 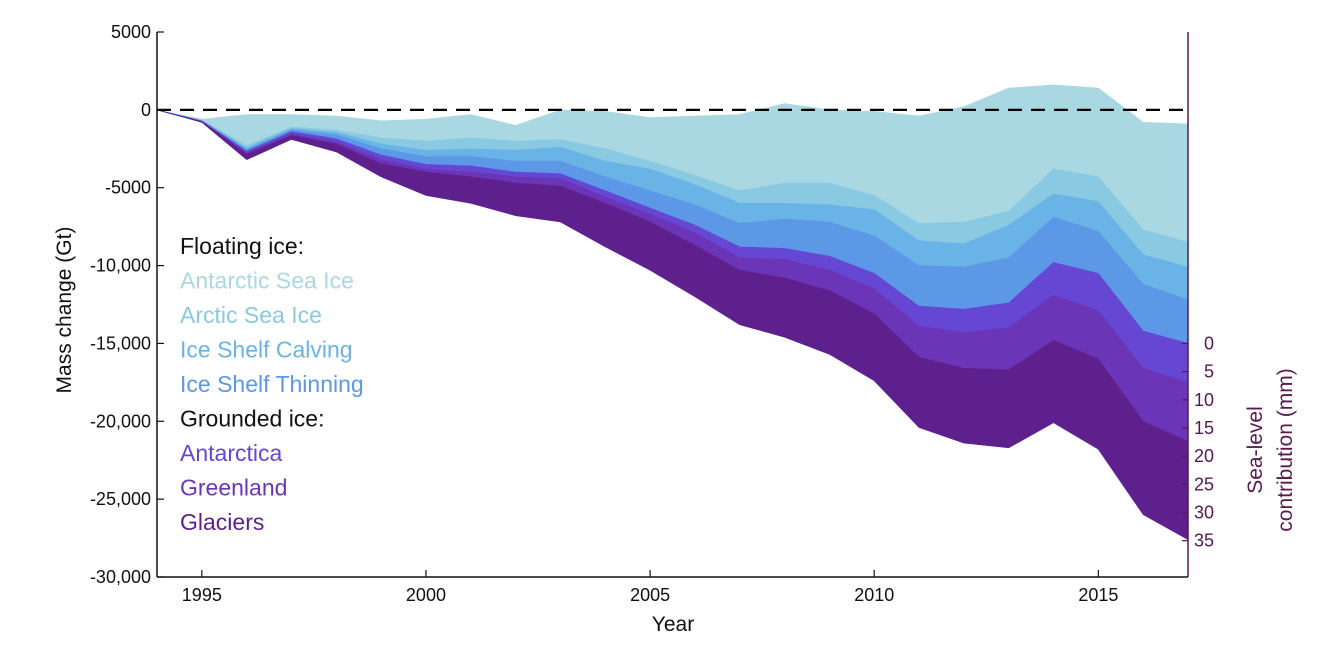 I want to click on x-tick-label: 1995, so click(x=202, y=595).